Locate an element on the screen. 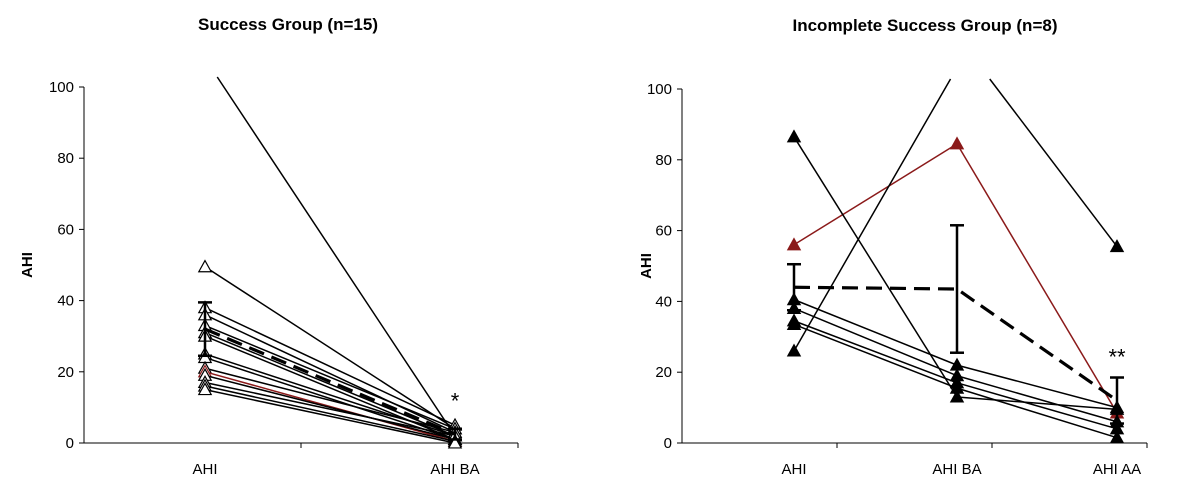 The image size is (1189, 479). chart-title: Success Group (n=15) is located at coordinates (288, 24).